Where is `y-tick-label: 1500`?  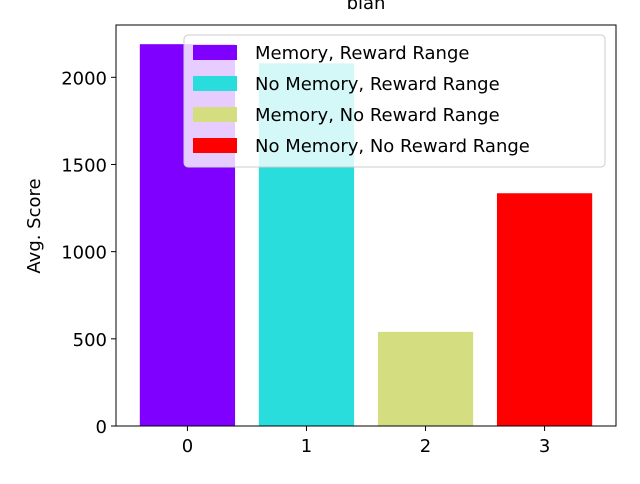
y-tick-label: 1500 is located at coordinates (84, 165).